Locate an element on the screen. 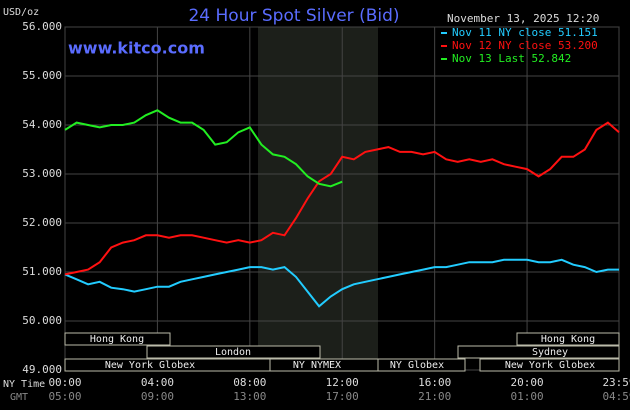 This screenshot has height=410, width=630. x-tick-label: 04:00 is located at coordinates (157, 382).